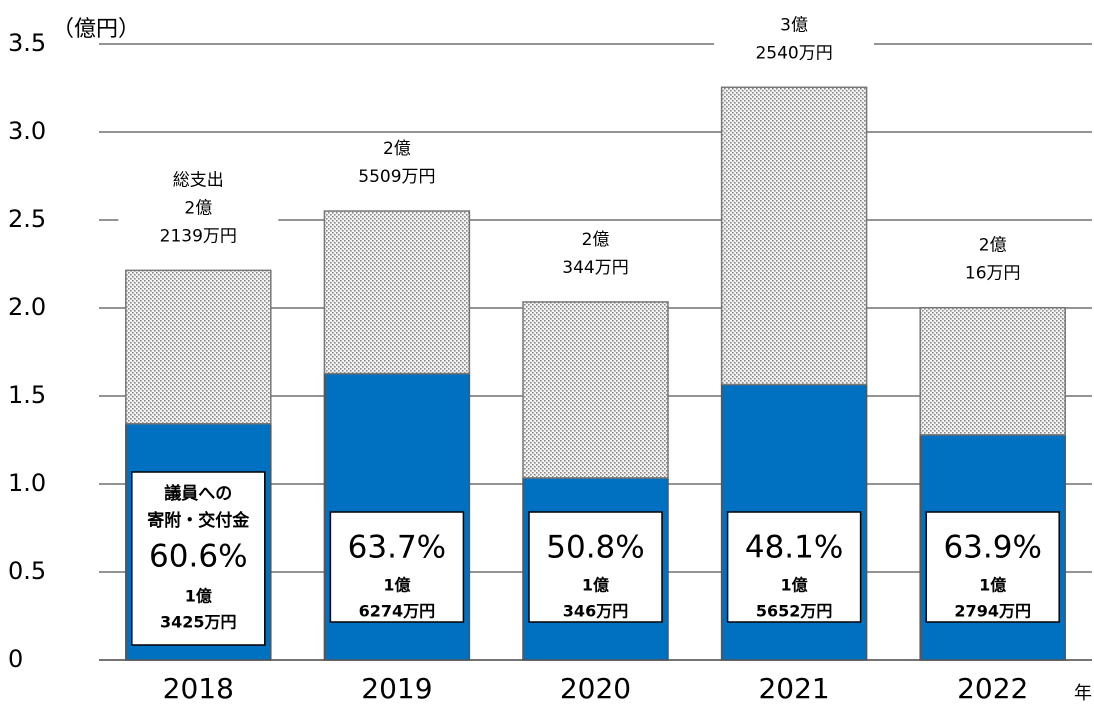 The height and width of the screenshot is (708, 1094). I want to click on share-label: 60.6%, so click(198, 557).